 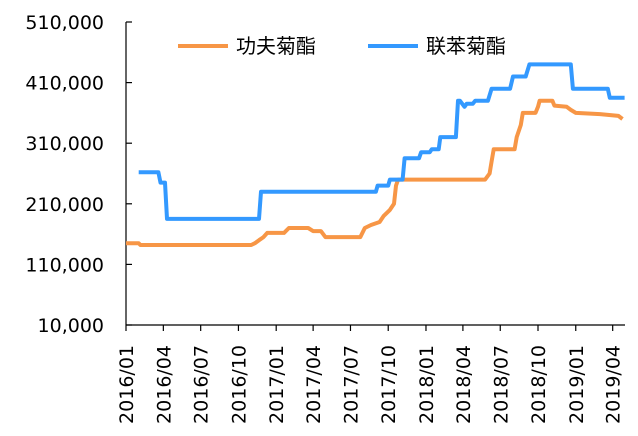 I want to click on x-tick-label: 2016/01, so click(x=127, y=384).